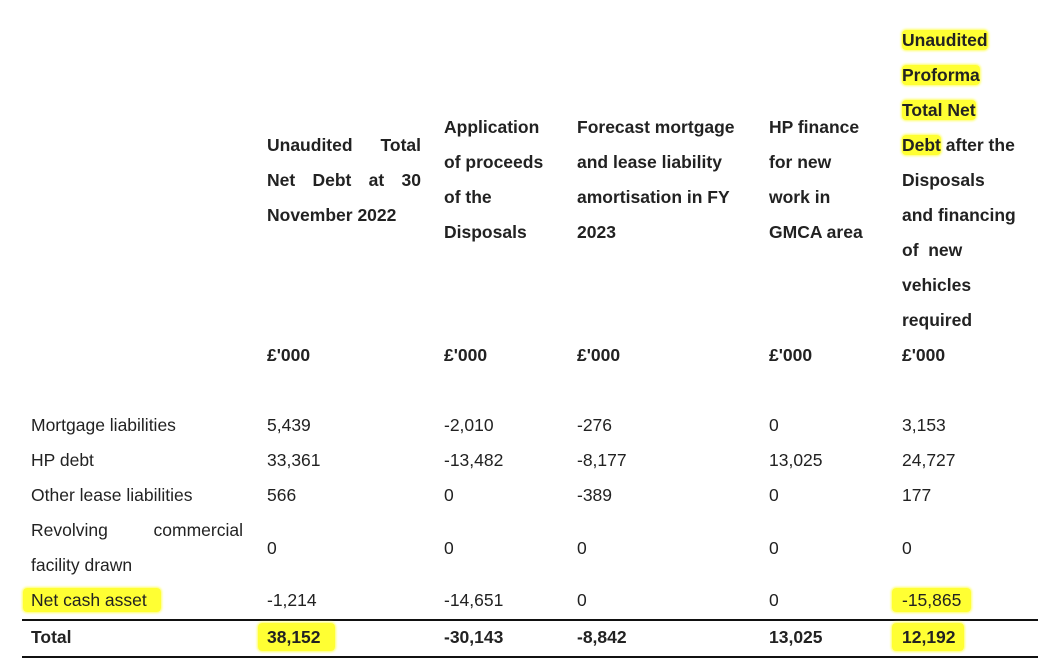  Describe the element at coordinates (656, 127) in the screenshot. I see `header-col-3-line-1: Forecast mortgage` at that location.